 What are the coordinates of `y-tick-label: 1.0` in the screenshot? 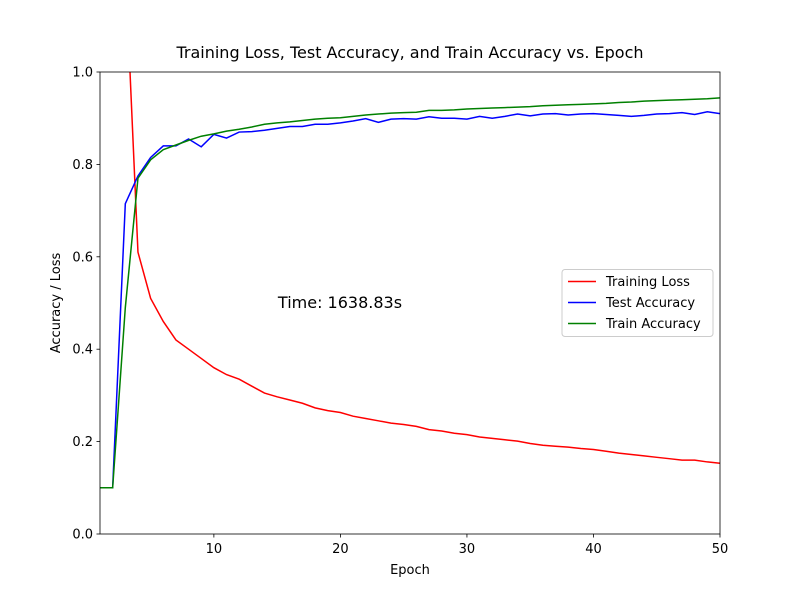 It's located at (82, 73).